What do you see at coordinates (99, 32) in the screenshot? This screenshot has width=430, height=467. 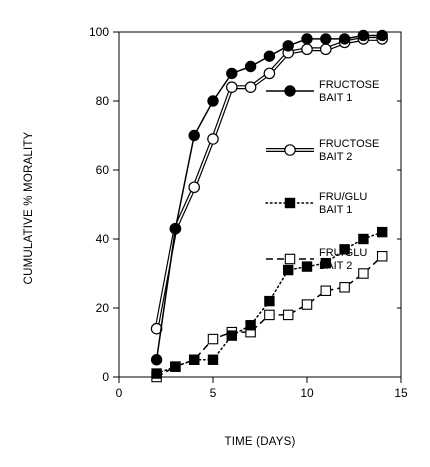 I see `y-tick-label: 100` at bounding box center [99, 32].